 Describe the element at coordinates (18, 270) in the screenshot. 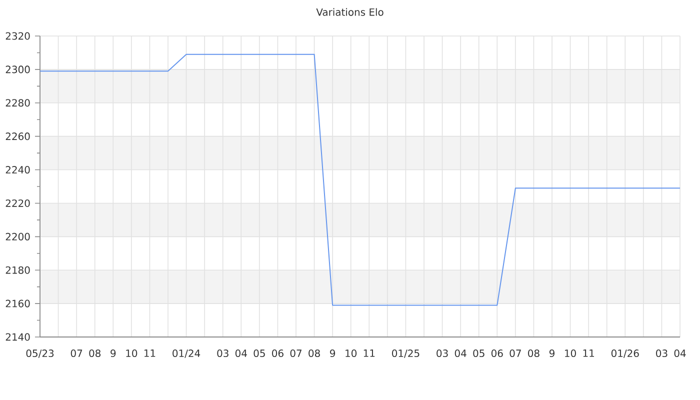

I see `y-tick-label: 2180` at that location.